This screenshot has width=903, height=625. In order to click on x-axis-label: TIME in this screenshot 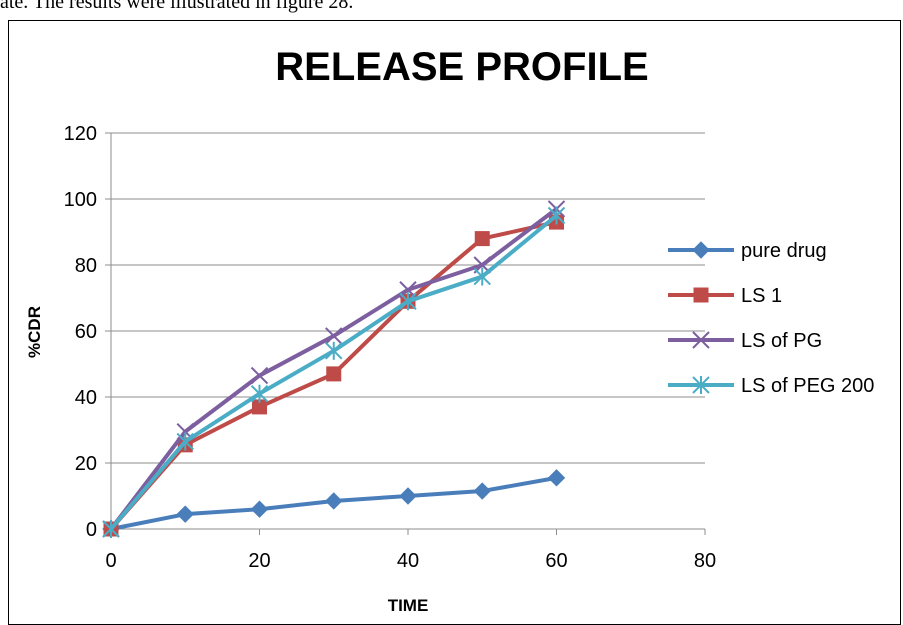, I will do `click(408, 605)`.